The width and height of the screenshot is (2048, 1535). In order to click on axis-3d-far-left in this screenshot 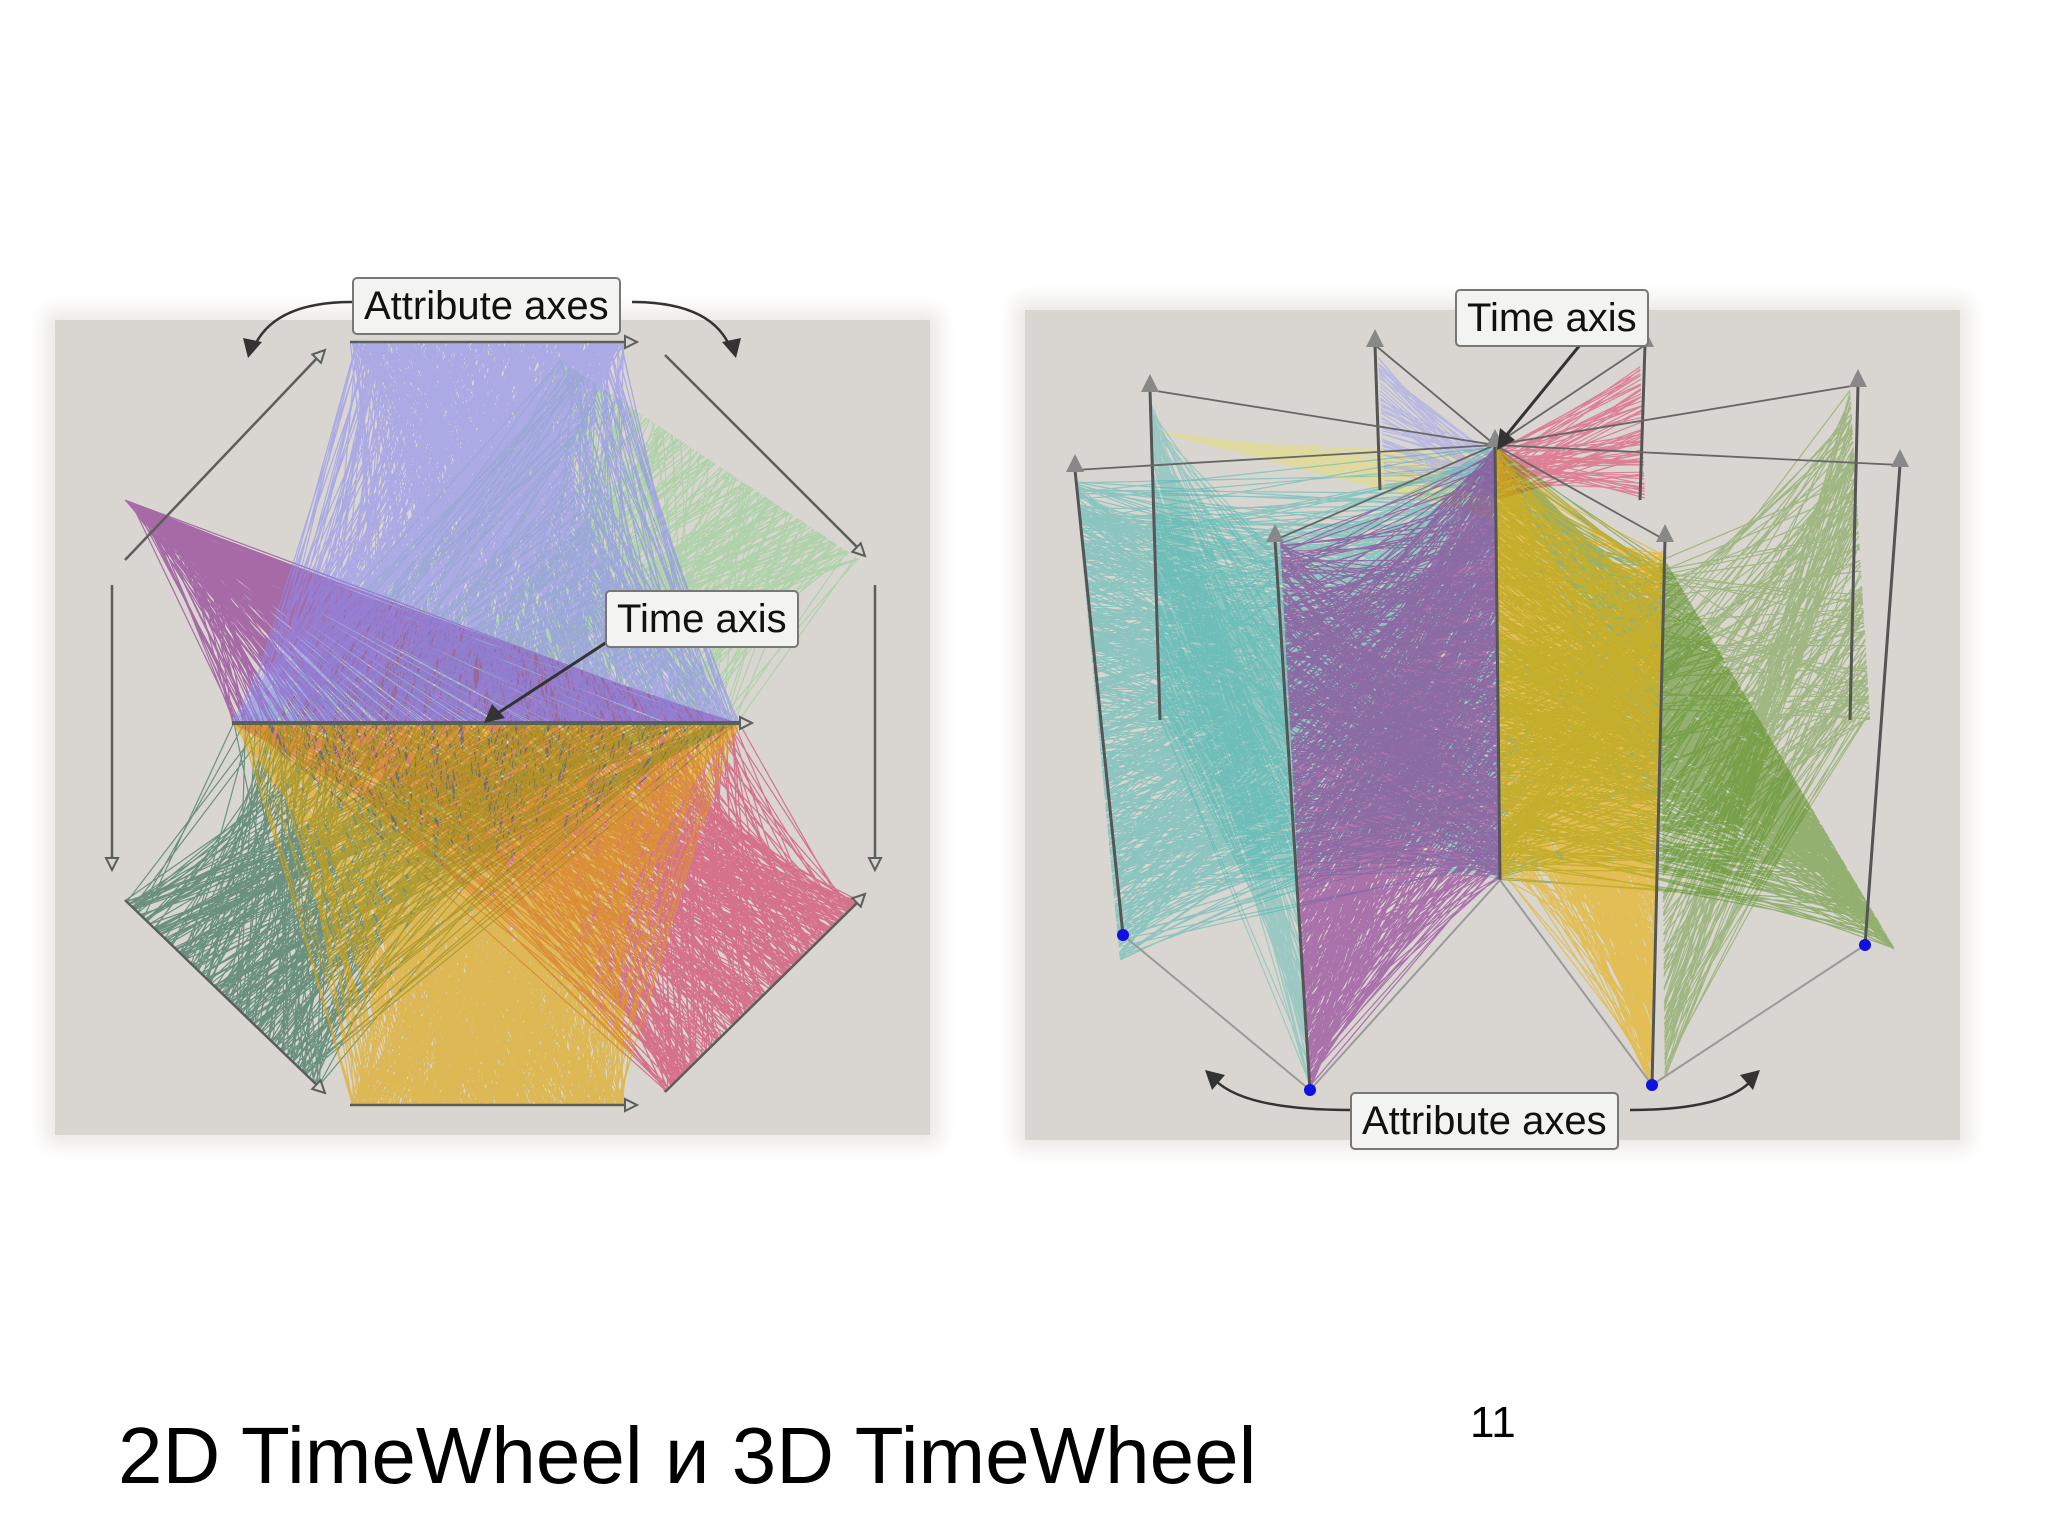, I will do `click(1155, 555)`.